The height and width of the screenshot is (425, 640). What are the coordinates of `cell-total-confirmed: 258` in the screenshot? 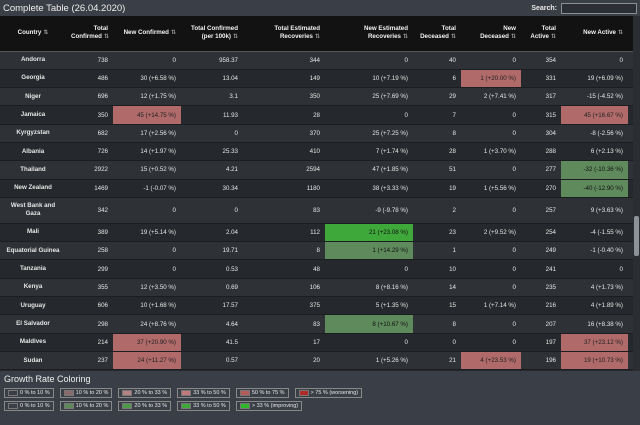 It's located at (89, 250).